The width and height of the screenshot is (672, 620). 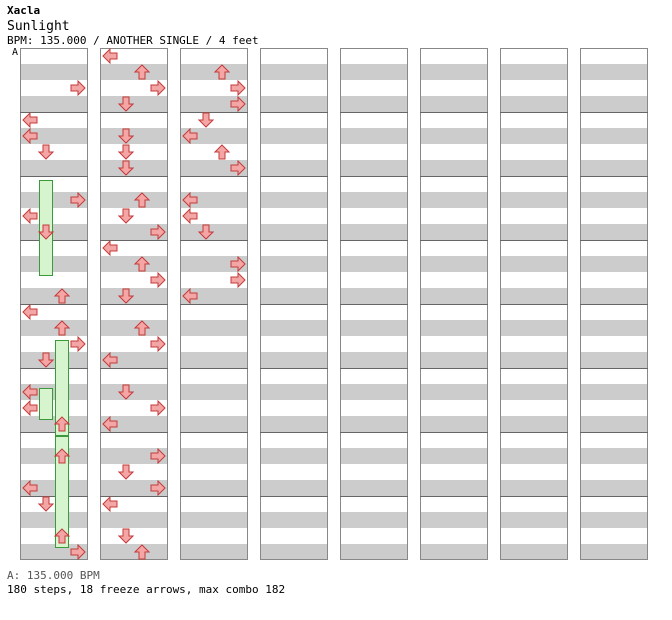 What do you see at coordinates (24, 10) in the screenshot?
I see `artist-name: Xacla` at bounding box center [24, 10].